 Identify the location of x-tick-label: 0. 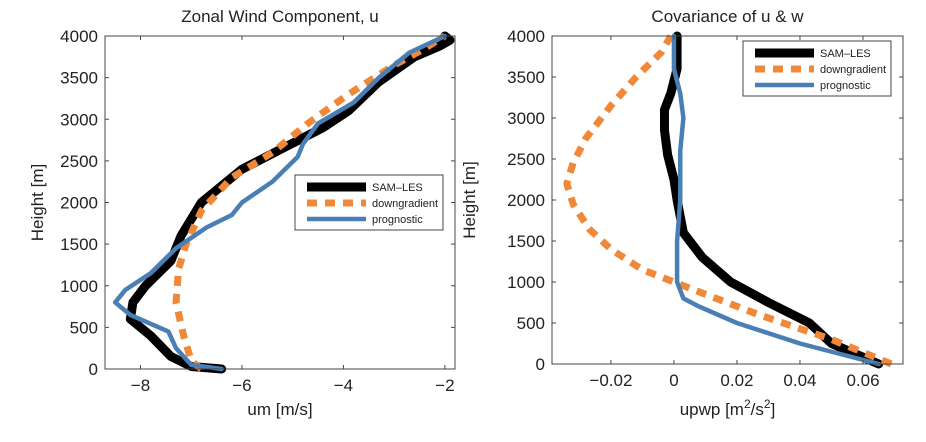
(673, 380).